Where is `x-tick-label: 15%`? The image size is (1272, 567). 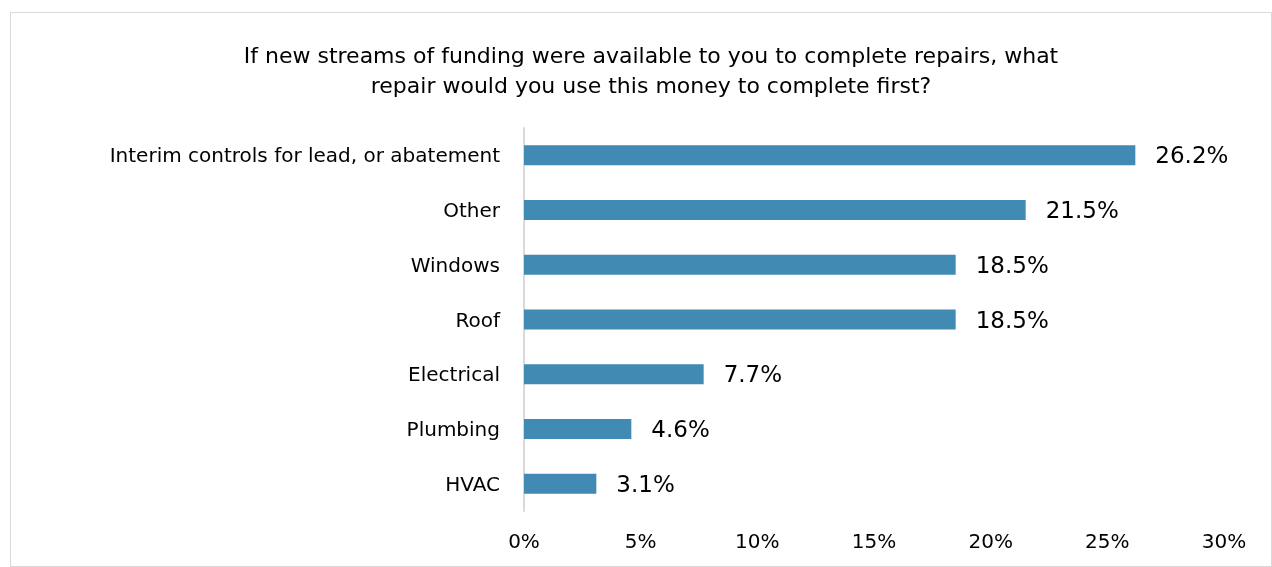
x-tick-label: 15% is located at coordinates (874, 541).